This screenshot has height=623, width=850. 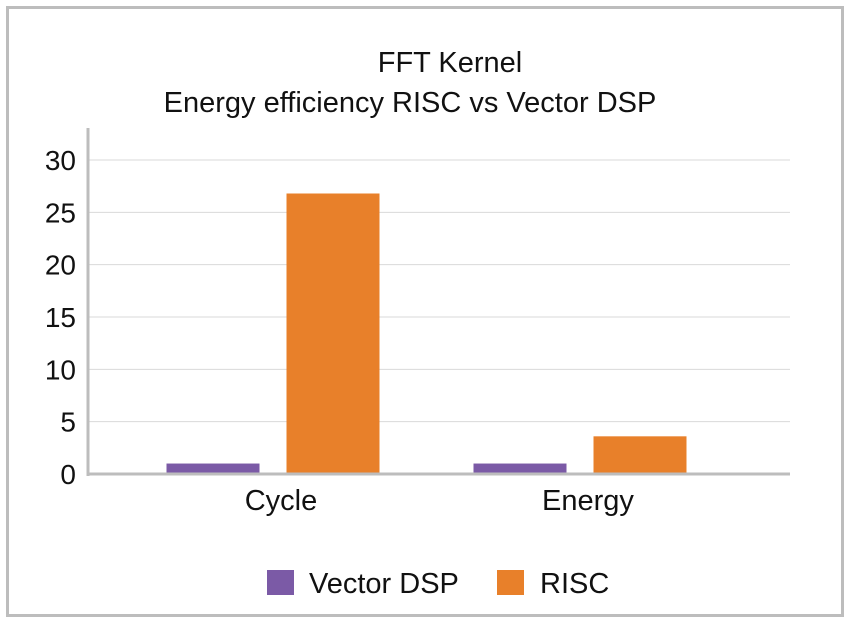 What do you see at coordinates (574, 584) in the screenshot?
I see `legend-label: RISC` at bounding box center [574, 584].